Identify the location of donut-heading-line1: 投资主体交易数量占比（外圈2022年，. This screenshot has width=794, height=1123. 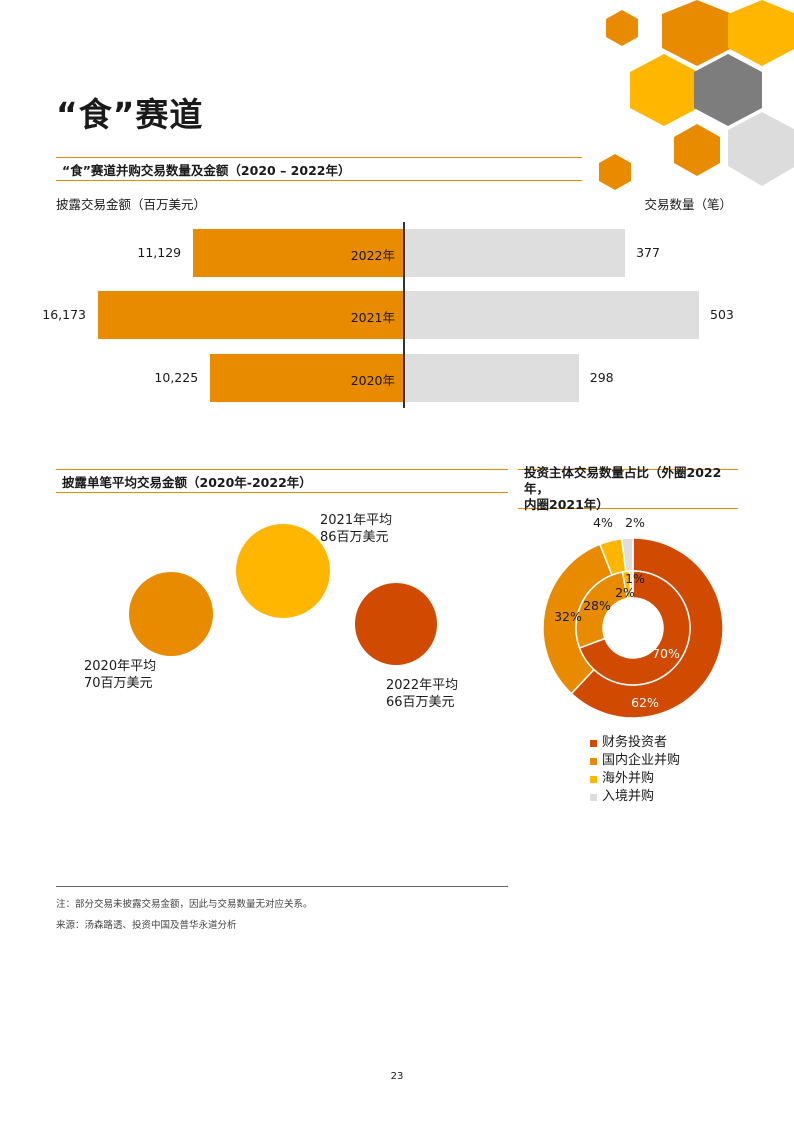
(623, 480).